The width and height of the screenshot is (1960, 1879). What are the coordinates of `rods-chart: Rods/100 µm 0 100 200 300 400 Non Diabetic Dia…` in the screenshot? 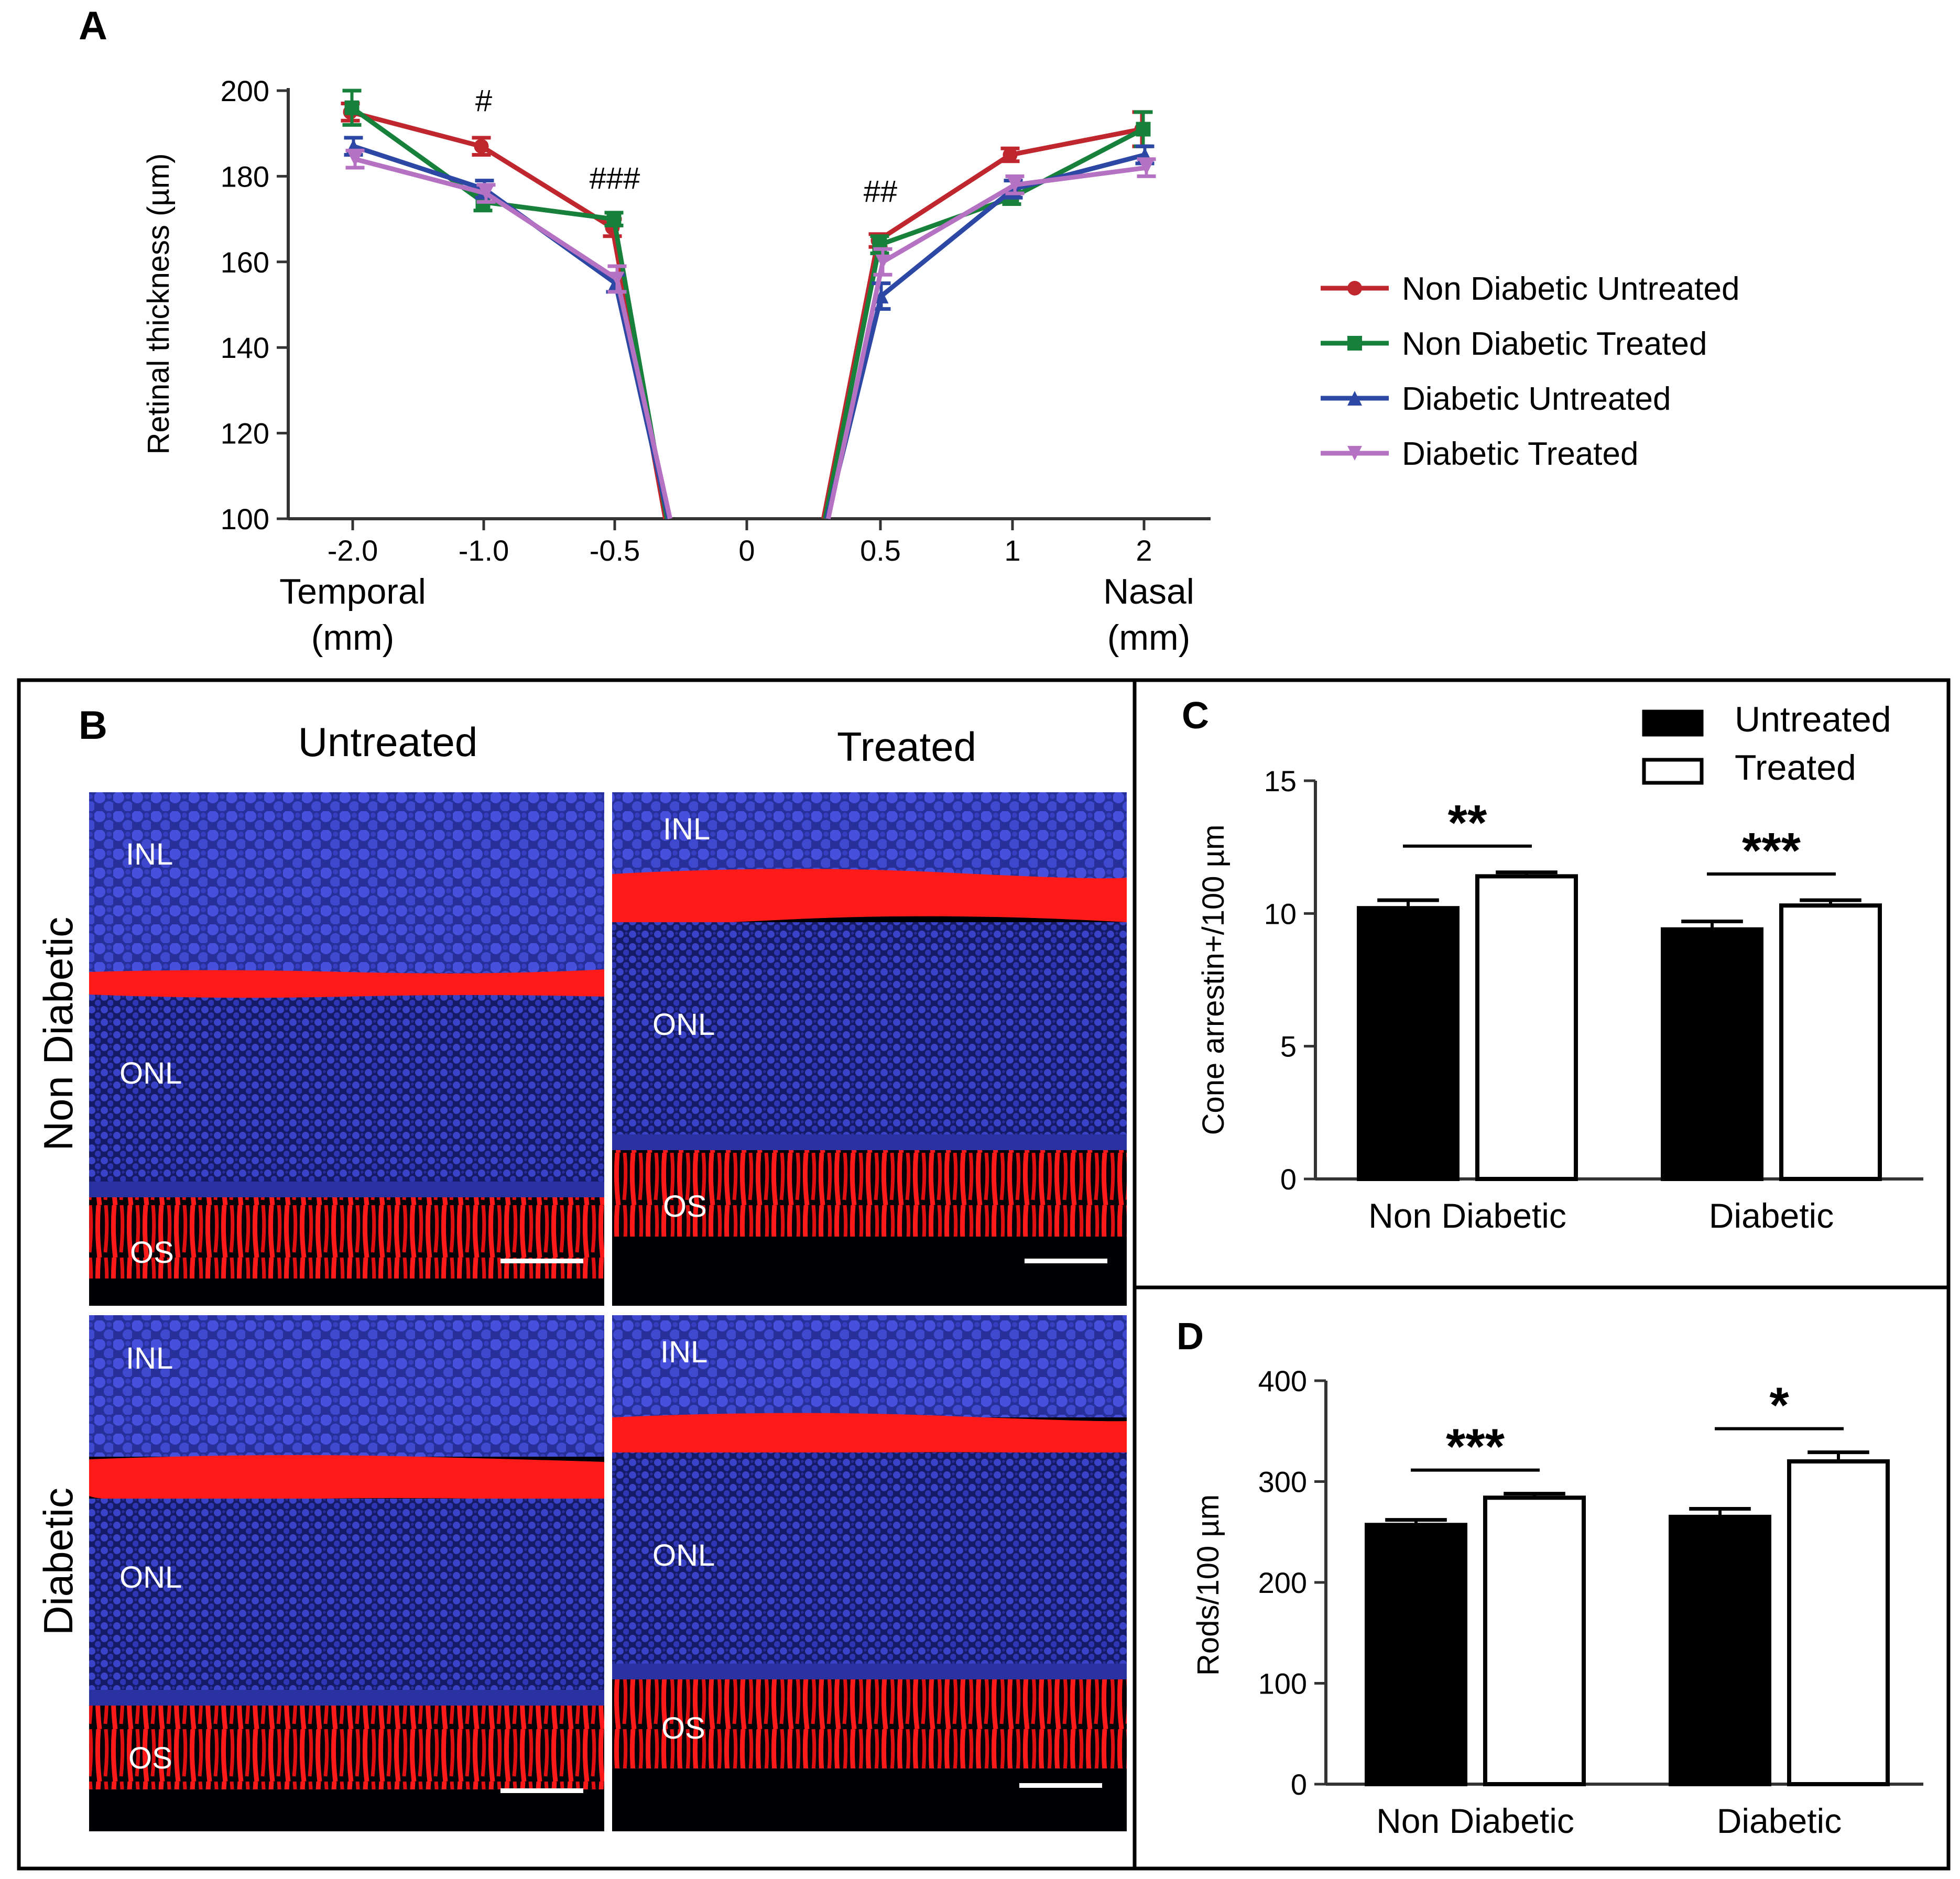 It's located at (1557, 1602).